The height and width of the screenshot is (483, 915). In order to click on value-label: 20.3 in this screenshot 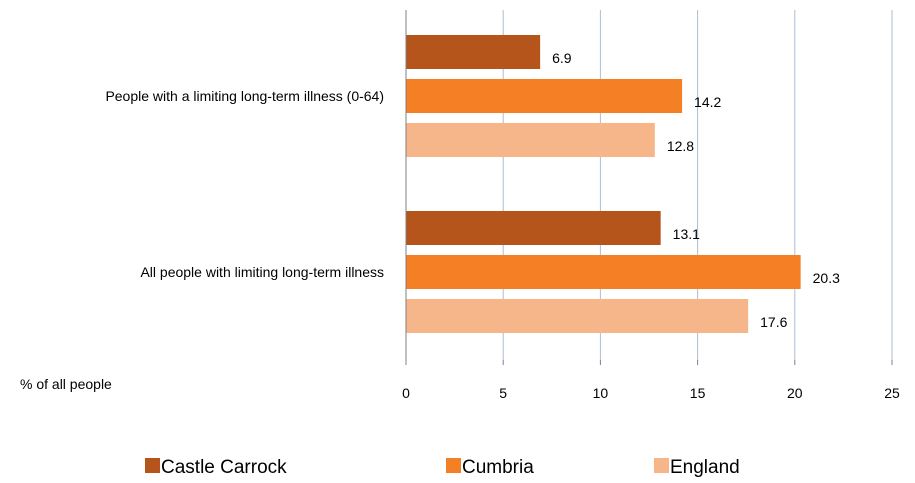, I will do `click(826, 278)`.